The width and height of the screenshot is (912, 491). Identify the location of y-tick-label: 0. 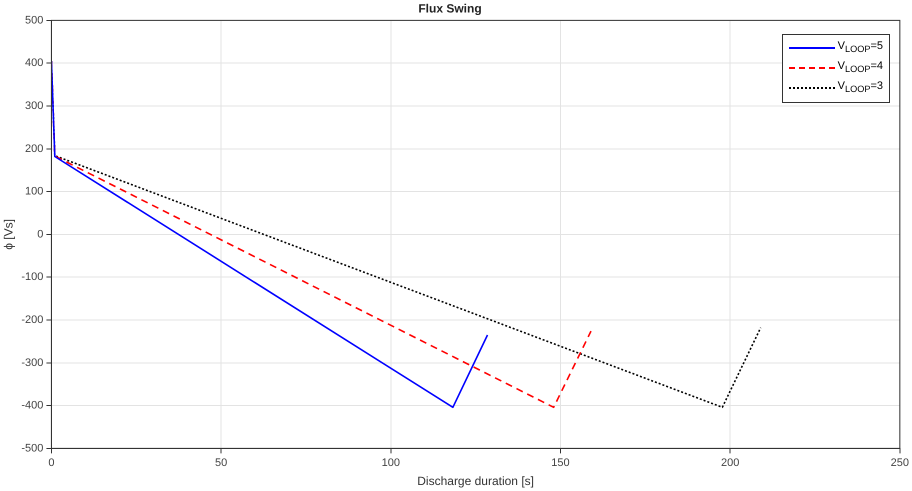
(40, 234).